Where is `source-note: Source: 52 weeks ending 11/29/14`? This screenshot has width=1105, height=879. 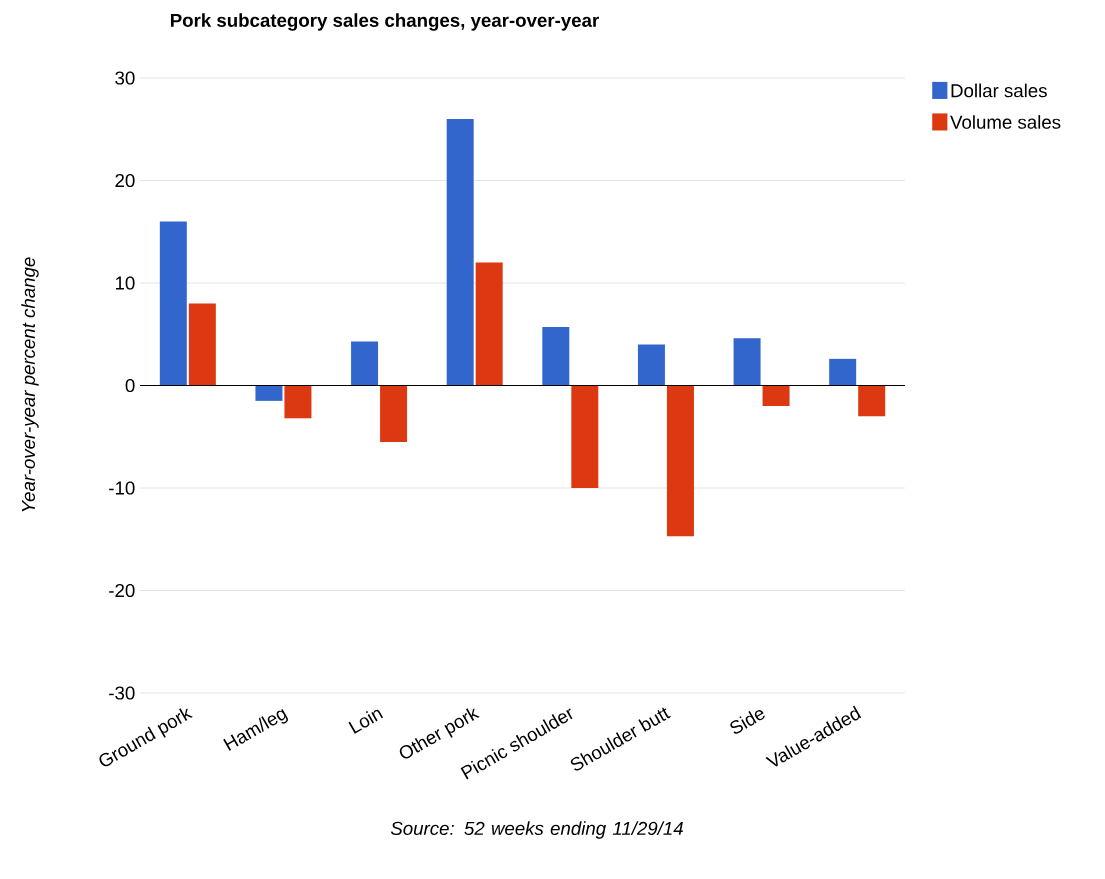
source-note: Source: 52 weeks ending 11/29/14 is located at coordinates (536, 830).